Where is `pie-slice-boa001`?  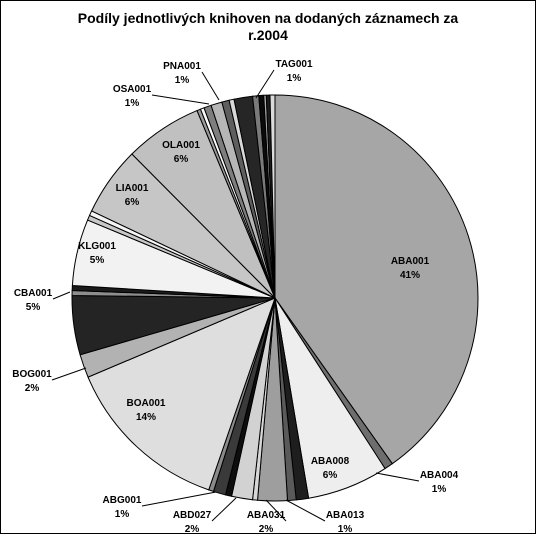 pie-slice-boa001 is located at coordinates (181, 394).